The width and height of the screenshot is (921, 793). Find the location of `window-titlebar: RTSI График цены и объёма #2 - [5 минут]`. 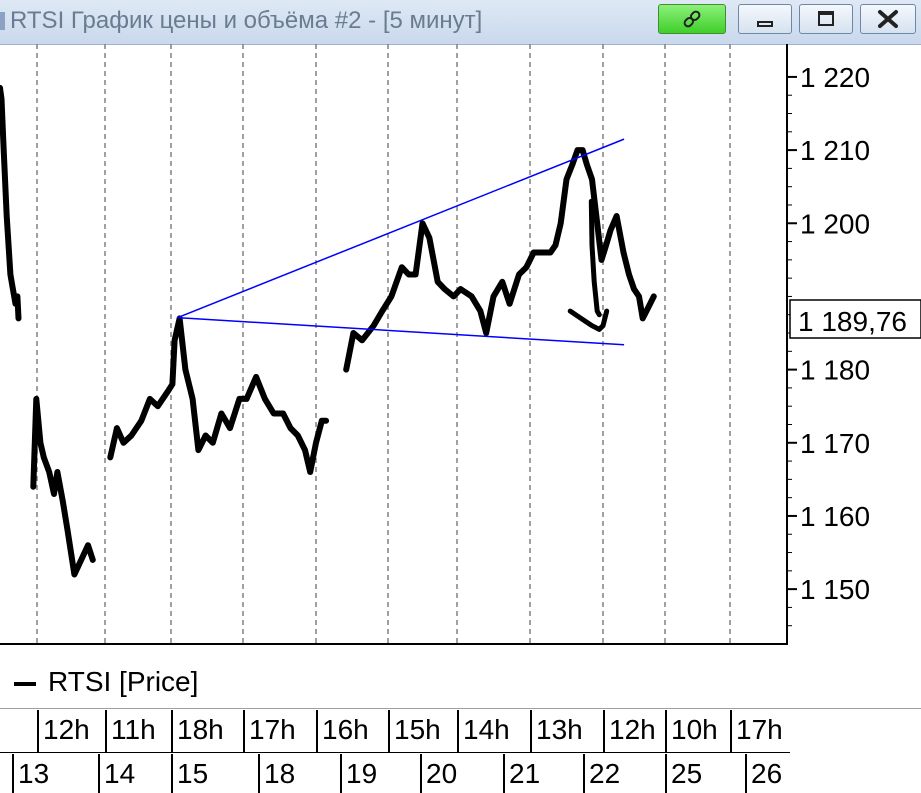

window-titlebar: RTSI График цены и объёма #2 - [5 минут] is located at coordinates (460, 22).